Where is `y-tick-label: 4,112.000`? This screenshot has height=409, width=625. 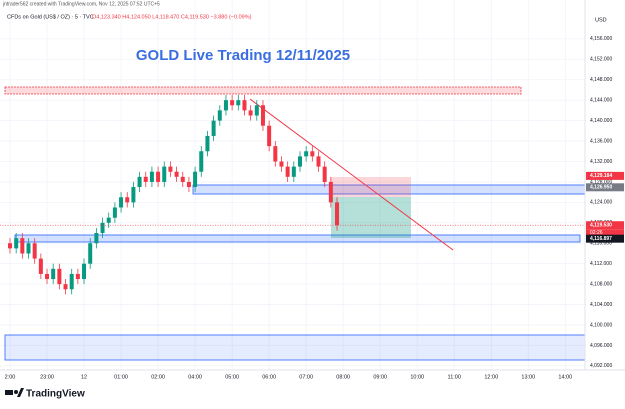 y-tick-label: 4,112.000 is located at coordinates (601, 264).